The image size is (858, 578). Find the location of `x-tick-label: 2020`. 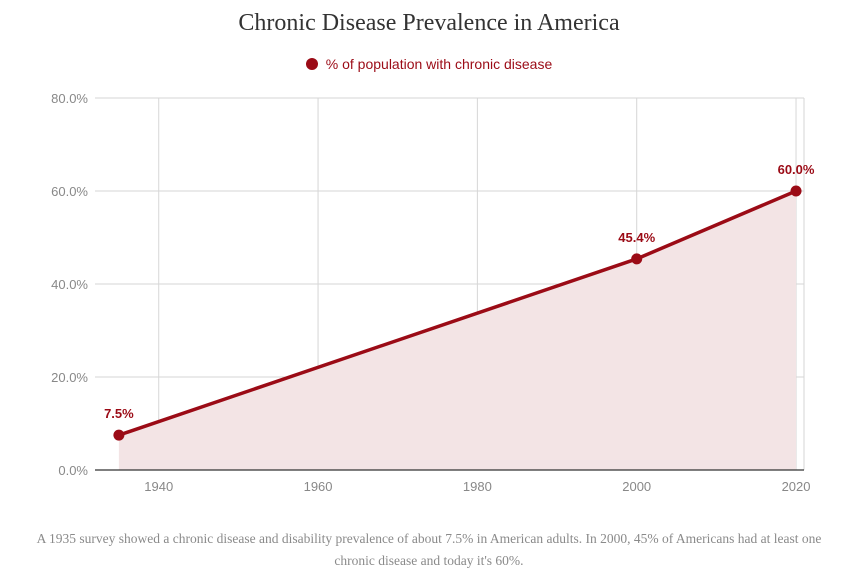

x-tick-label: 2020 is located at coordinates (796, 486).